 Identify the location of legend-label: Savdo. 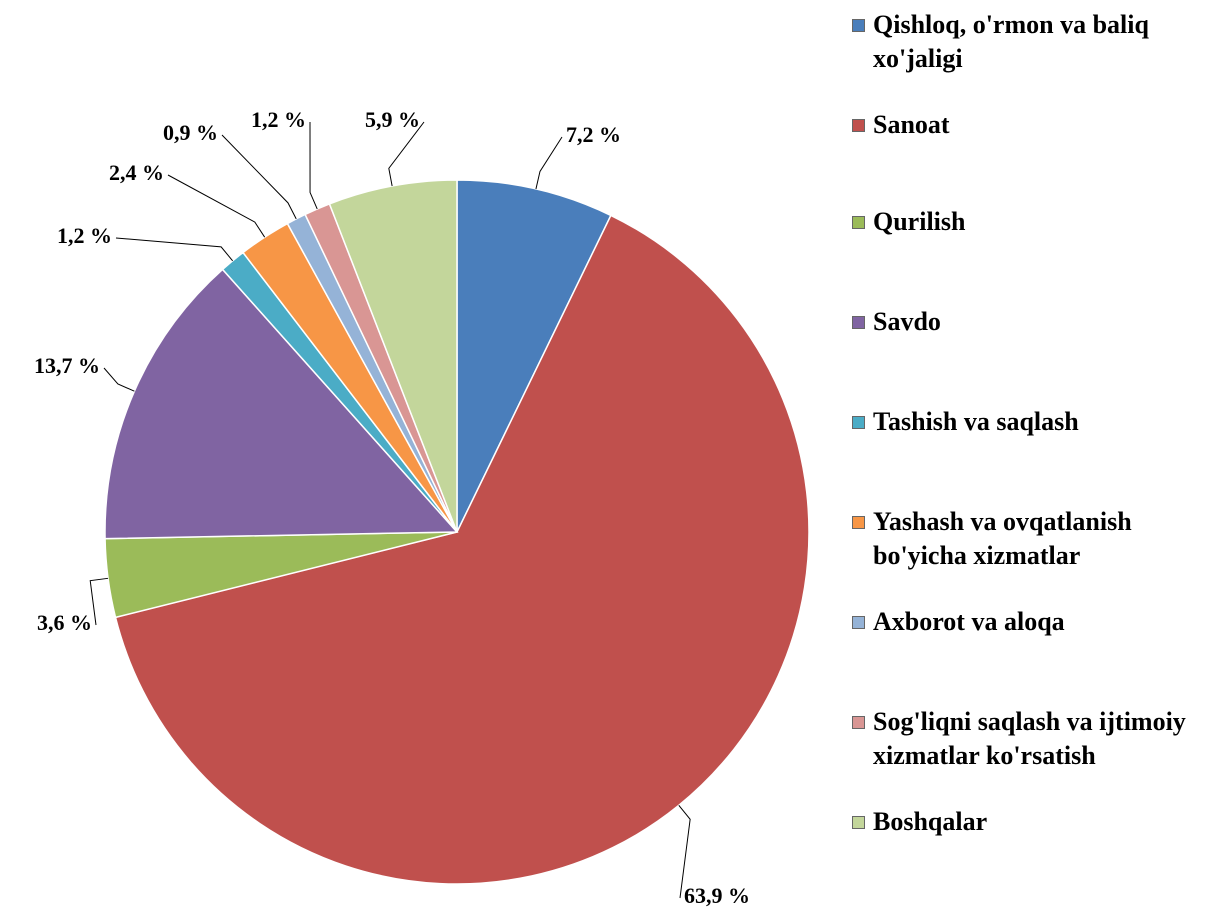
(907, 321).